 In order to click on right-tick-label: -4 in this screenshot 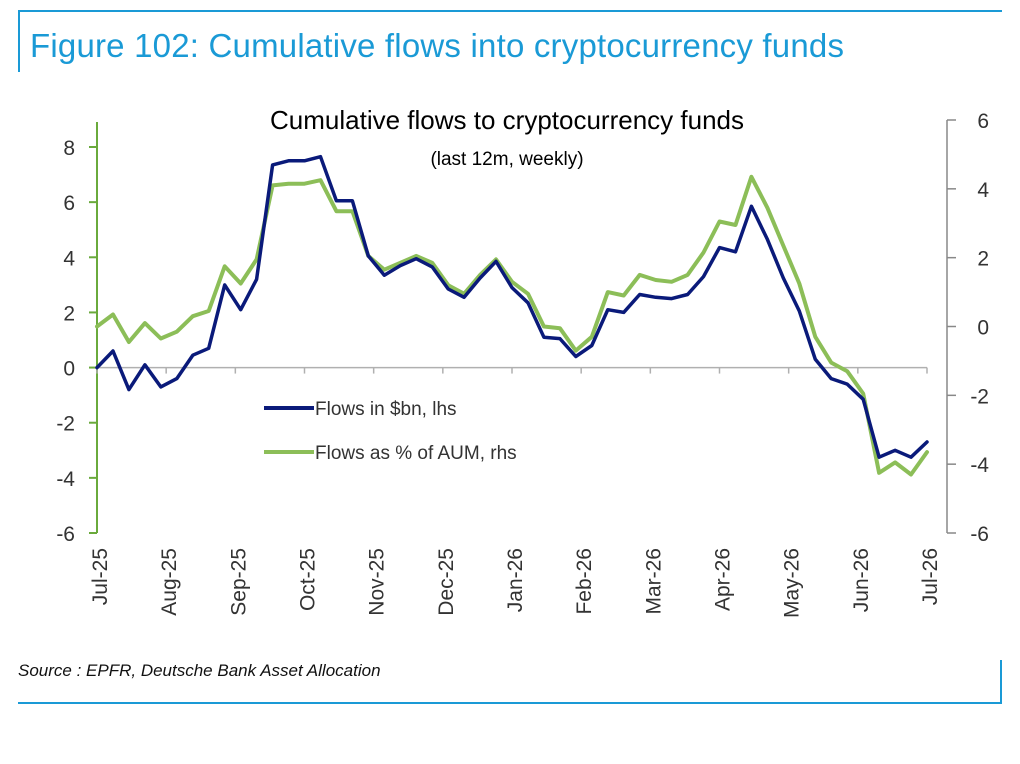, I will do `click(979, 465)`.